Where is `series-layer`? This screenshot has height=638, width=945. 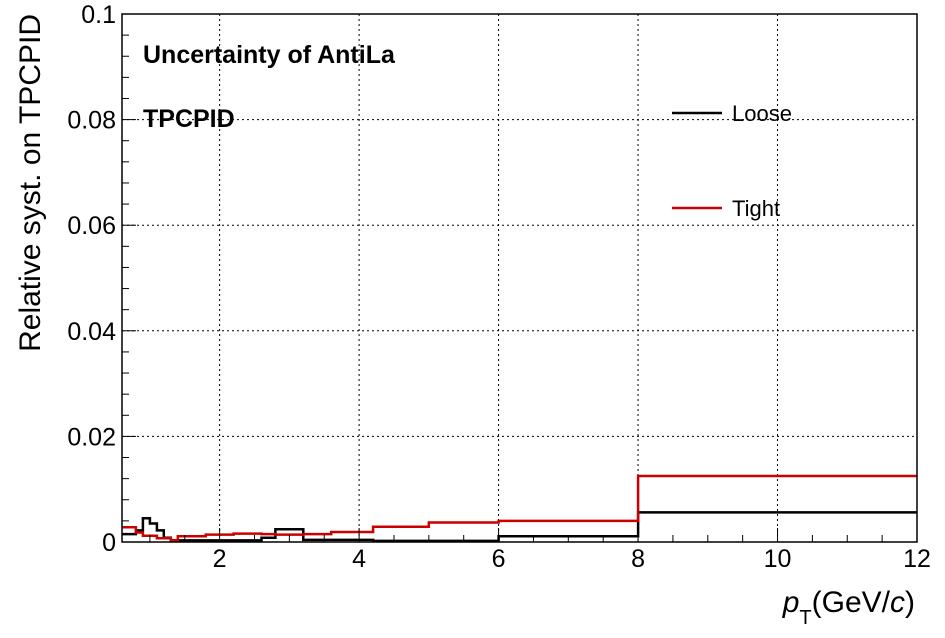
series-layer is located at coordinates (519, 508).